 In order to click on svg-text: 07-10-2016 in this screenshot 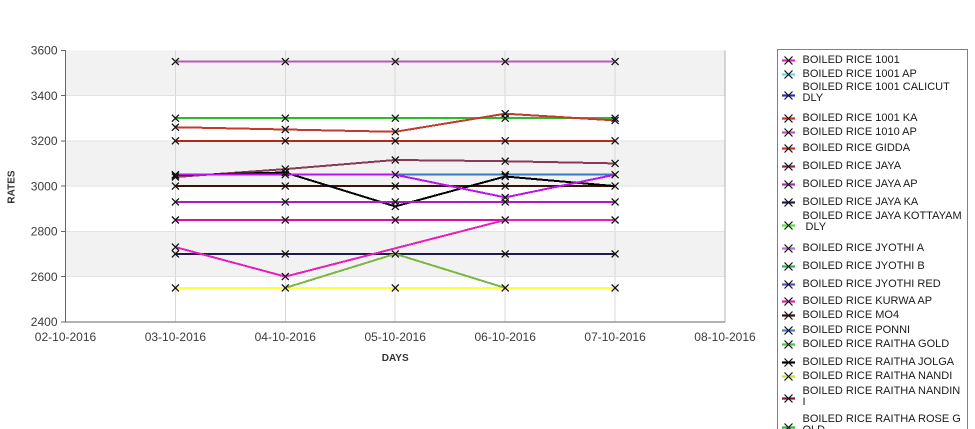, I will do `click(615, 337)`.